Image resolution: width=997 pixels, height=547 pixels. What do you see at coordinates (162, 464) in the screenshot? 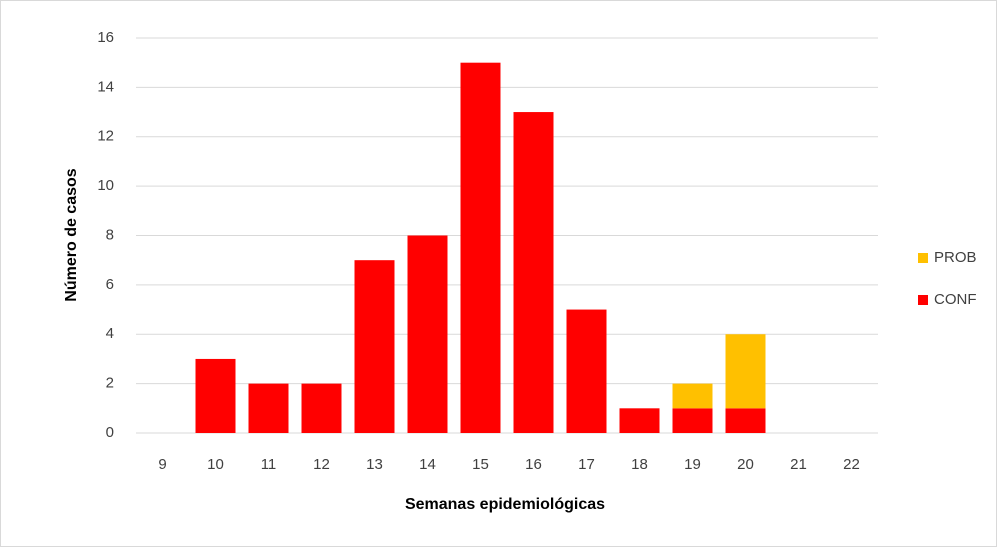
I see `x-tick-label: 9` at bounding box center [162, 464].